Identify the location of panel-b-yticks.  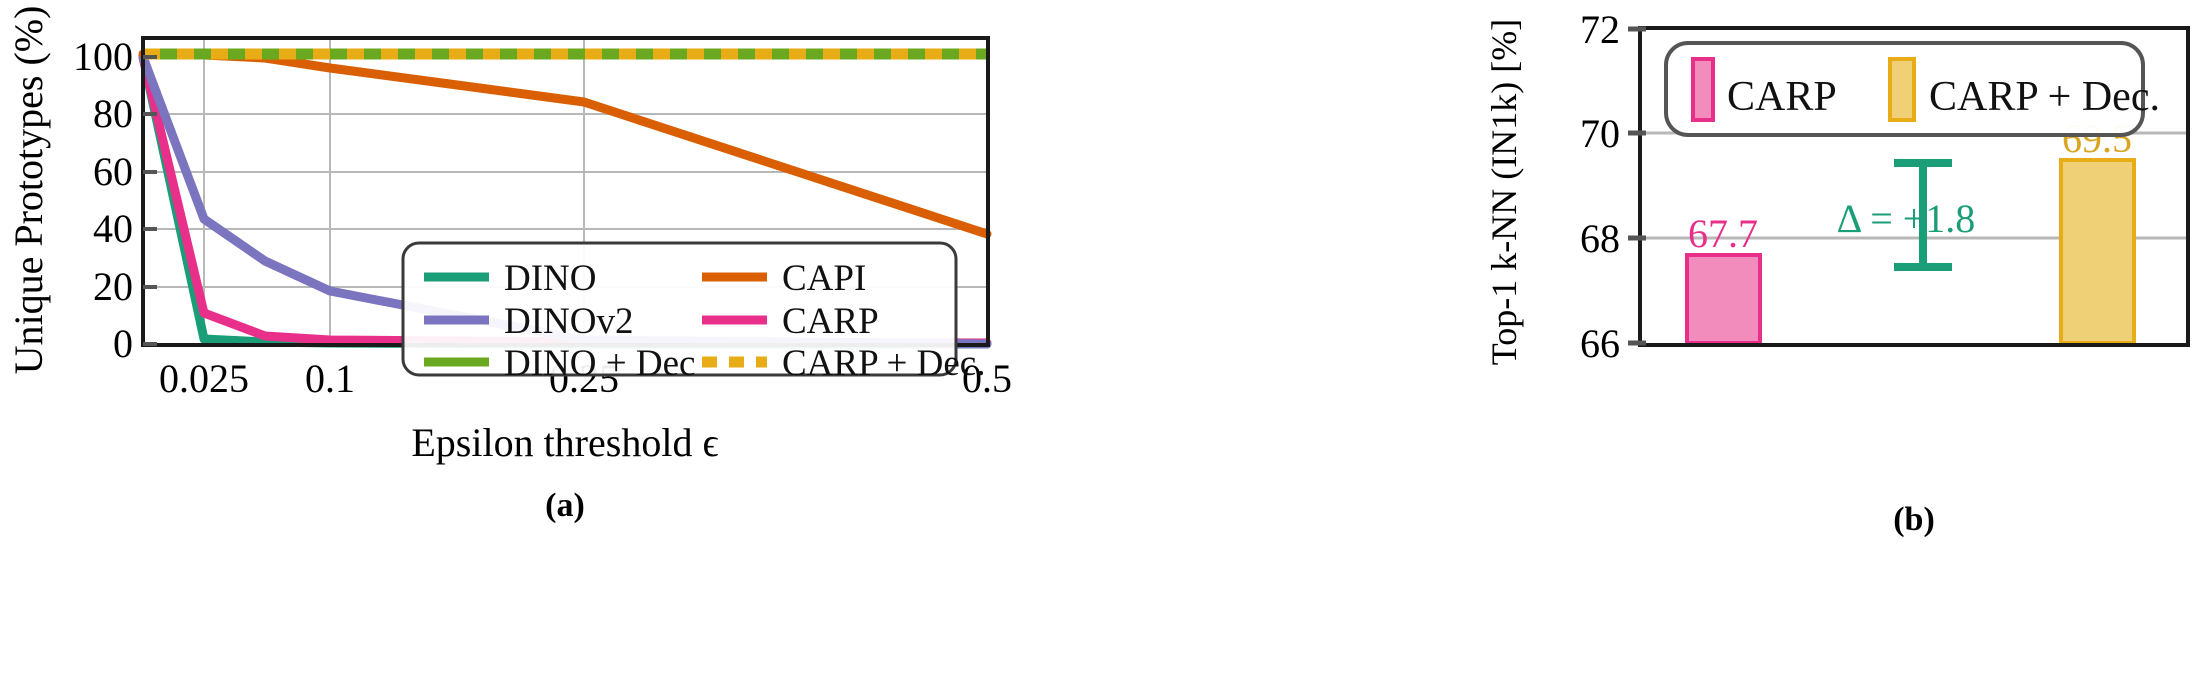
(1637, 186).